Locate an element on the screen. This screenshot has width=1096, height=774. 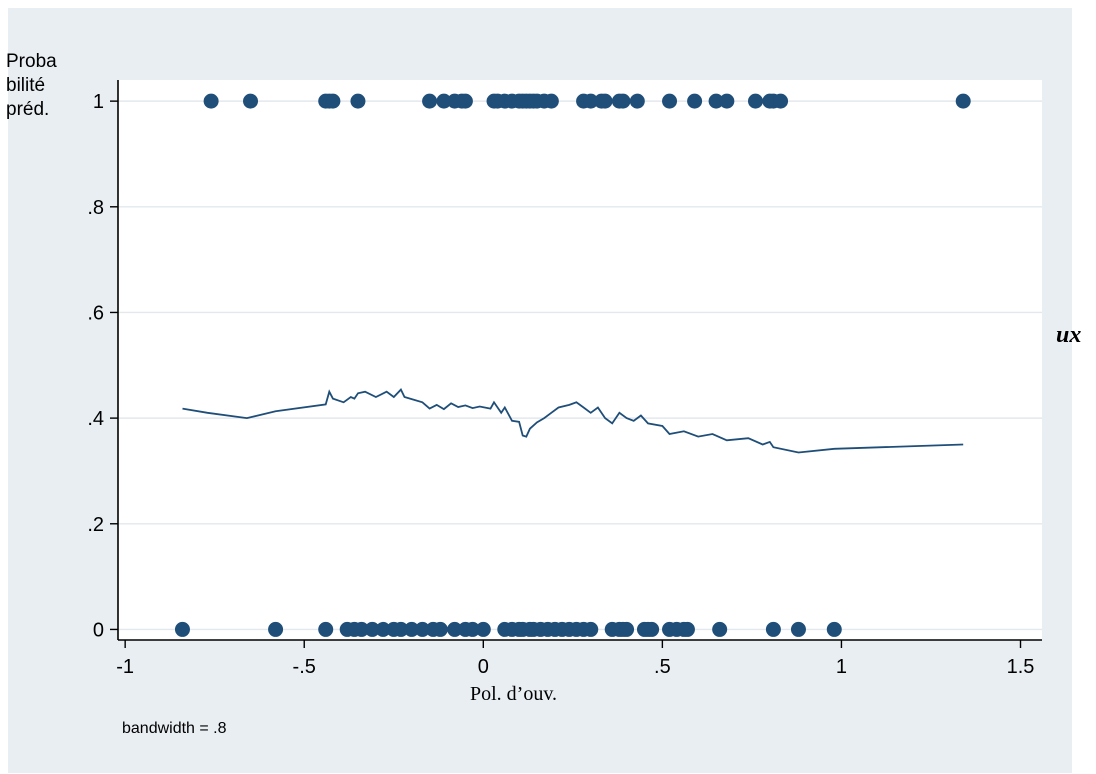
y-tick-label: .4 is located at coordinates (95, 419).